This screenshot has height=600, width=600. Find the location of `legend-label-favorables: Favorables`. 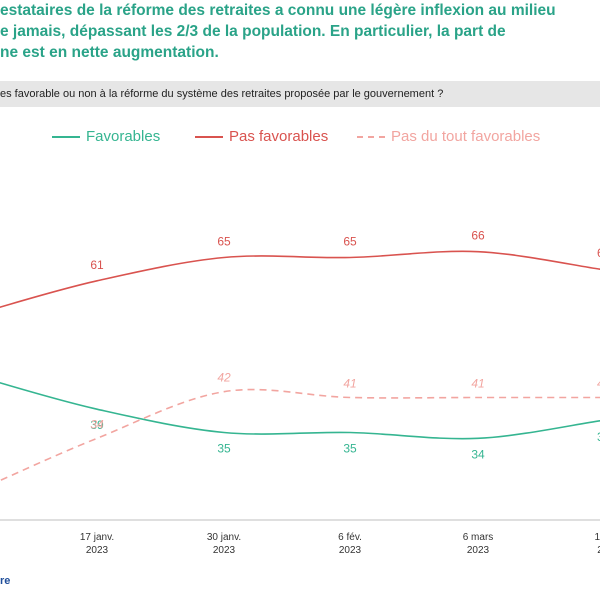

legend-label-favorables: Favorables is located at coordinates (123, 136).